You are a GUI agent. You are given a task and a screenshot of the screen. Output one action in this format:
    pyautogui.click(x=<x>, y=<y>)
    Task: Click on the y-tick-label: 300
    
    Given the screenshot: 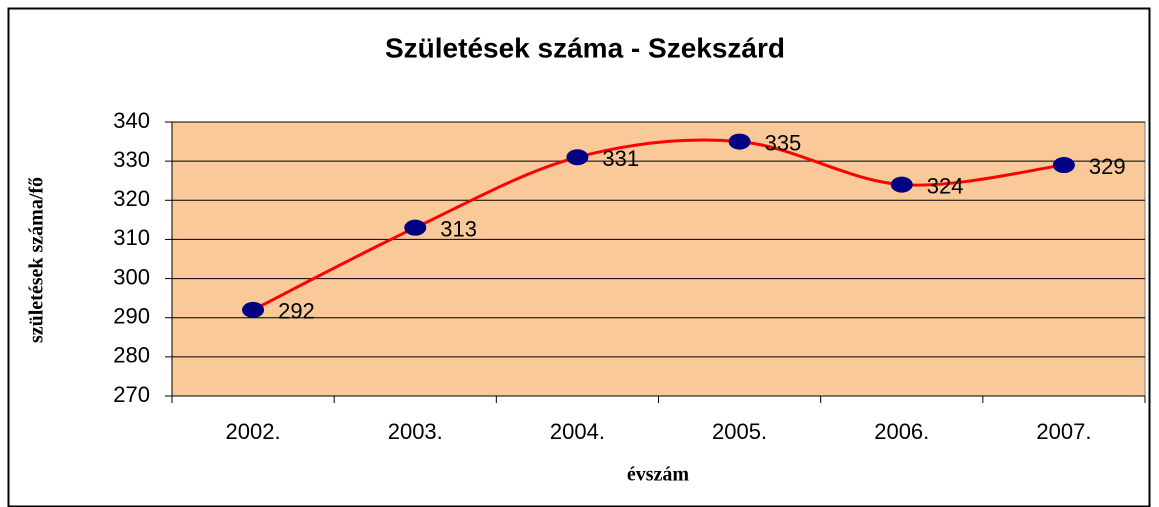 What is the action you would take?
    pyautogui.click(x=131, y=276)
    